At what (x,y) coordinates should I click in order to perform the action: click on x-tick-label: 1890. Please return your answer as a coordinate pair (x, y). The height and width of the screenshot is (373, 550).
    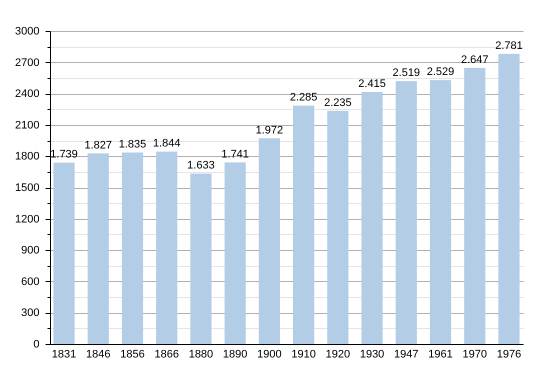
    Looking at the image, I should click on (235, 354).